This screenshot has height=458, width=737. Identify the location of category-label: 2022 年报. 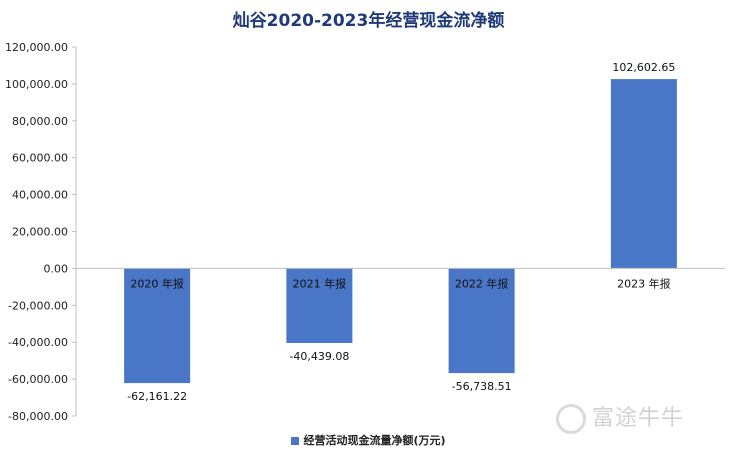
(482, 283).